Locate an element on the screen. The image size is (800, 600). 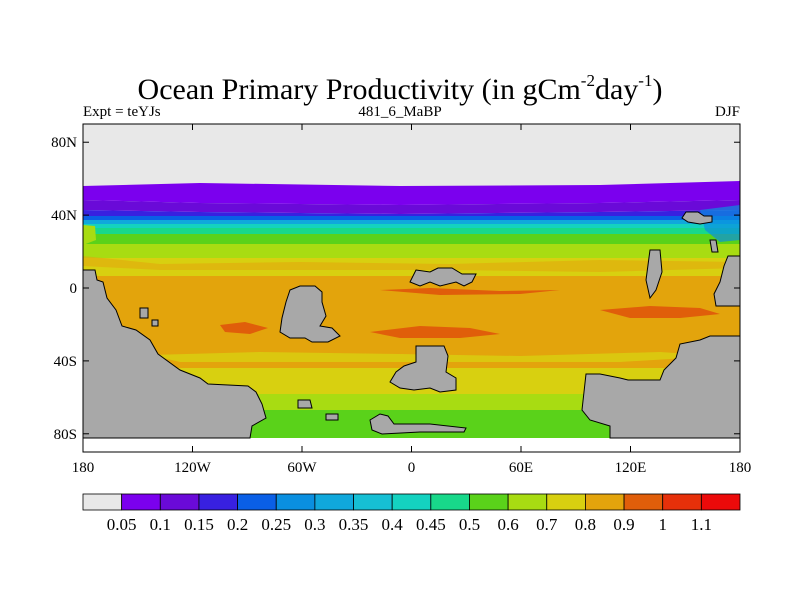
title-end: ) is located at coordinates (657, 89).